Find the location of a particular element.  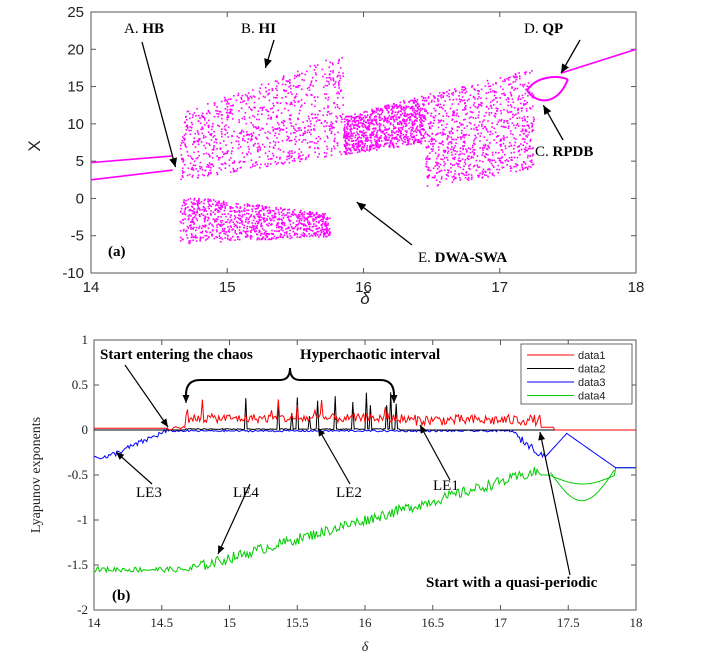

panel-a-label: (a) is located at coordinates (117, 252).